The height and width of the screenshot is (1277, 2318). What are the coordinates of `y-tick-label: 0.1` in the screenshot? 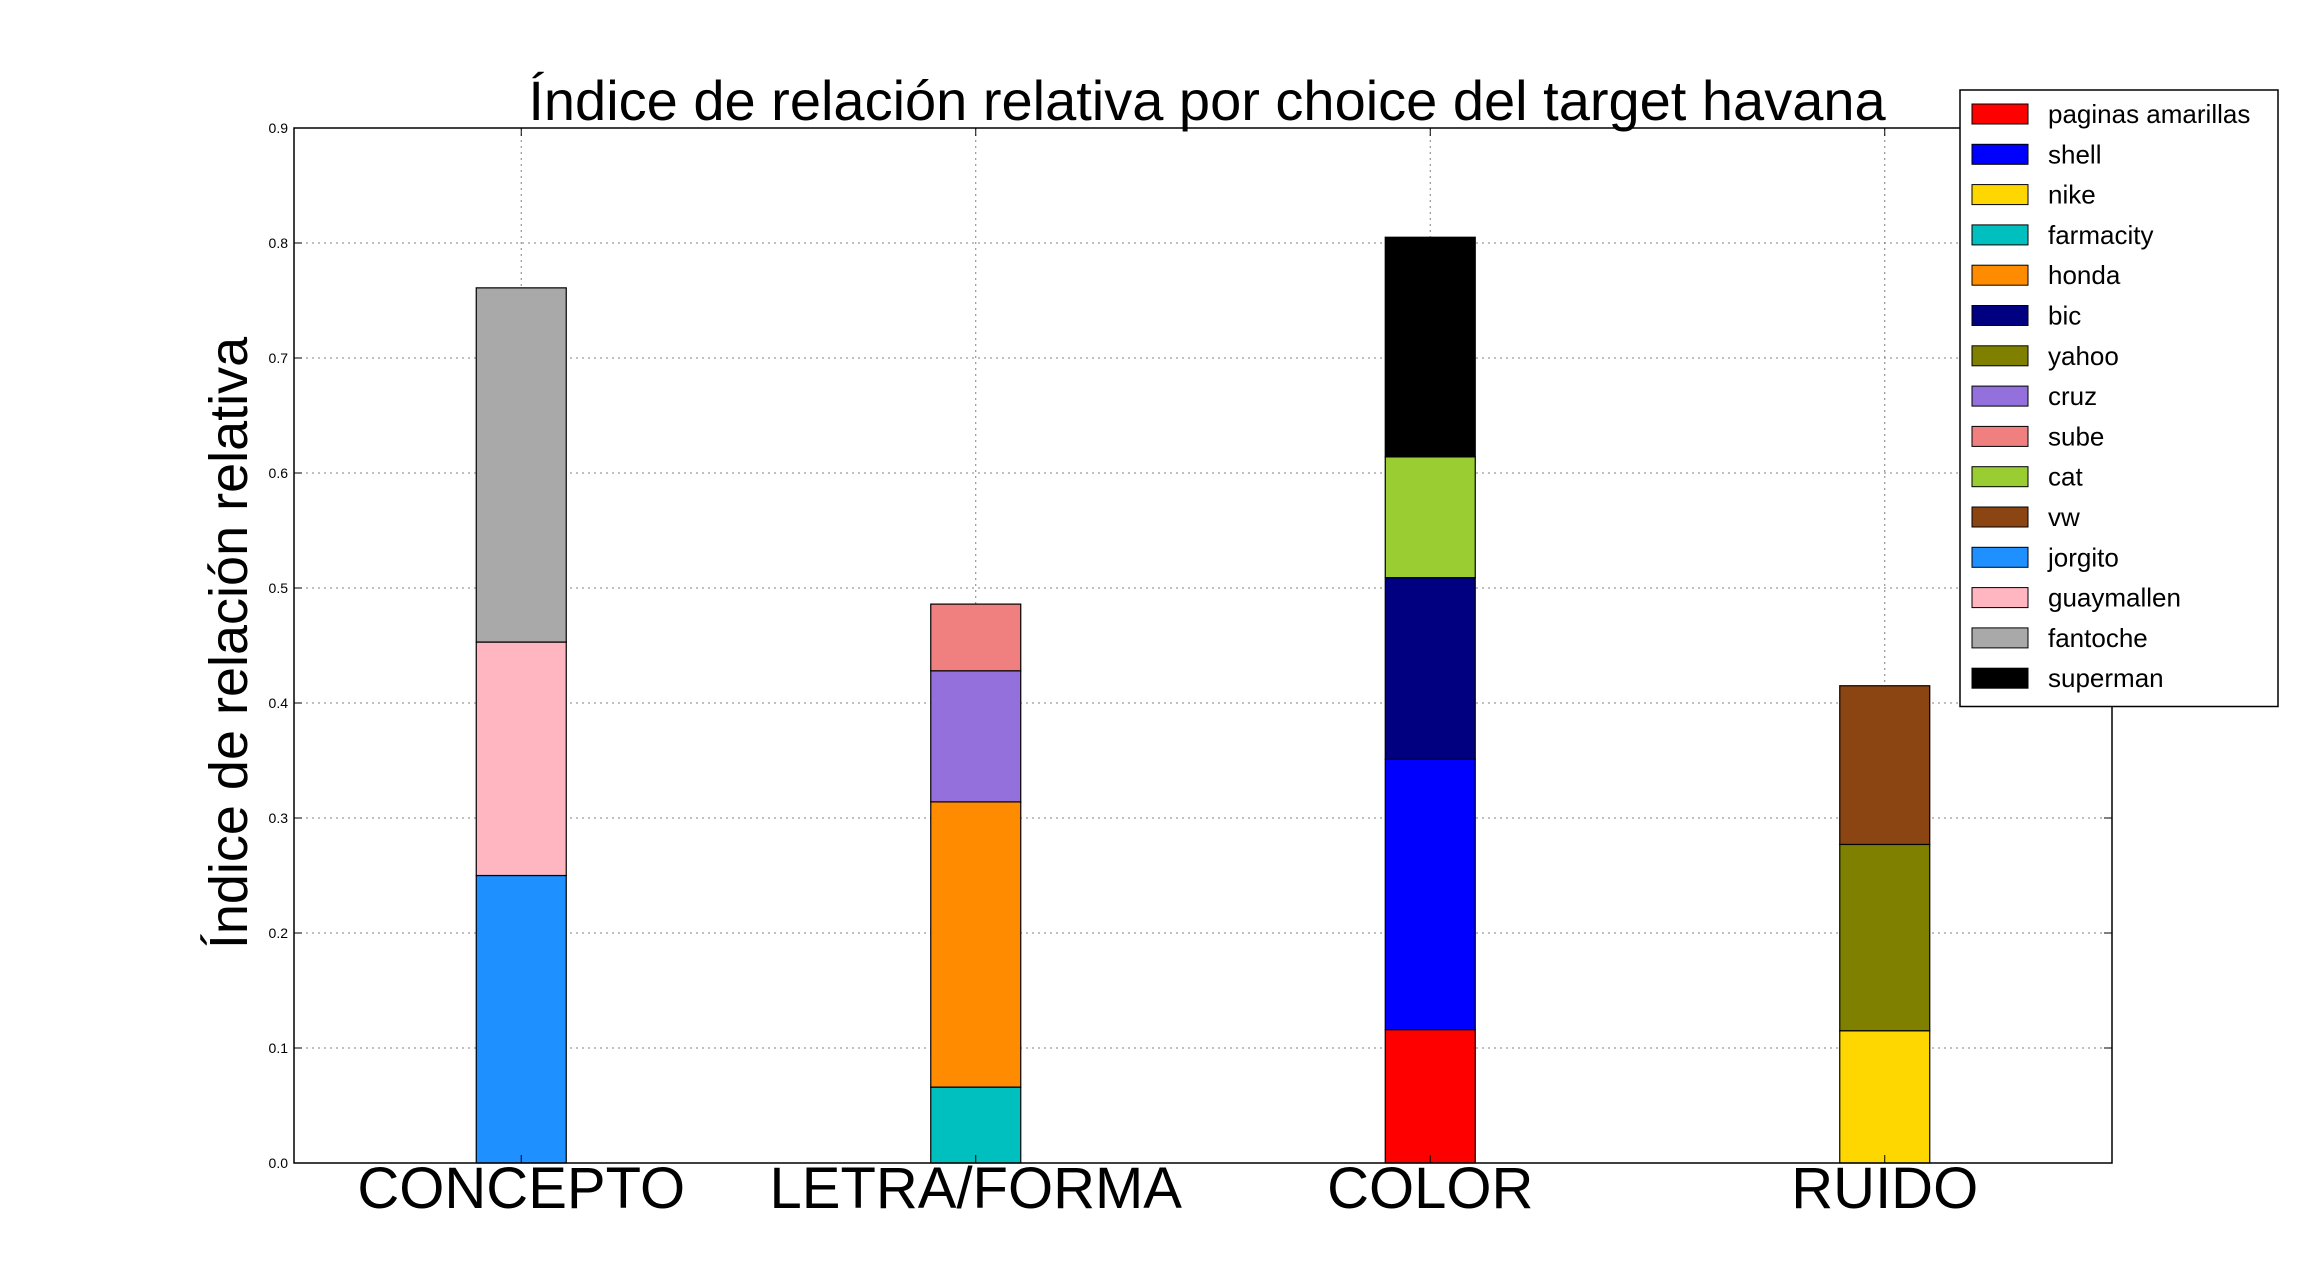 It's located at (279, 1048).